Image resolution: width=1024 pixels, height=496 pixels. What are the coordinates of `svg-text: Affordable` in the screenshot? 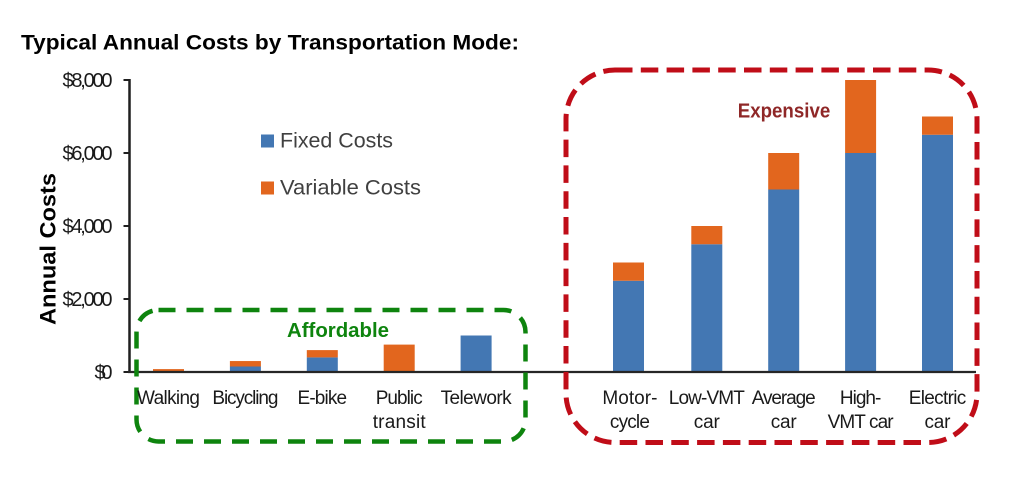 It's located at (338, 330).